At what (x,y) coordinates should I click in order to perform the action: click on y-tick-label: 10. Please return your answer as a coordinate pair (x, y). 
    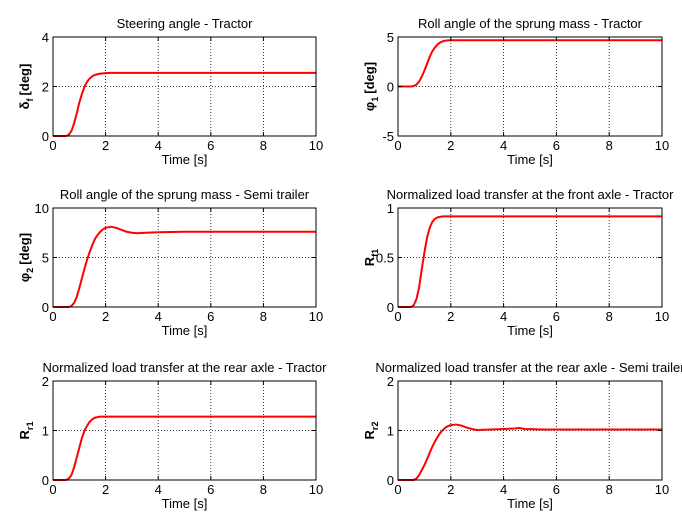
    Looking at the image, I should click on (42, 208).